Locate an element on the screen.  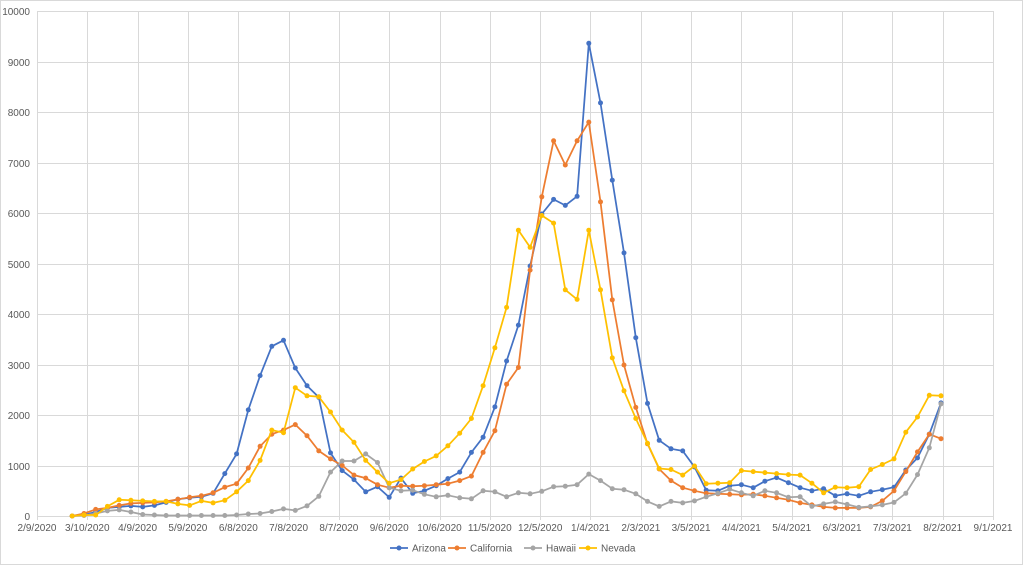
x-tick-label: 7/3/2021 is located at coordinates (892, 528).